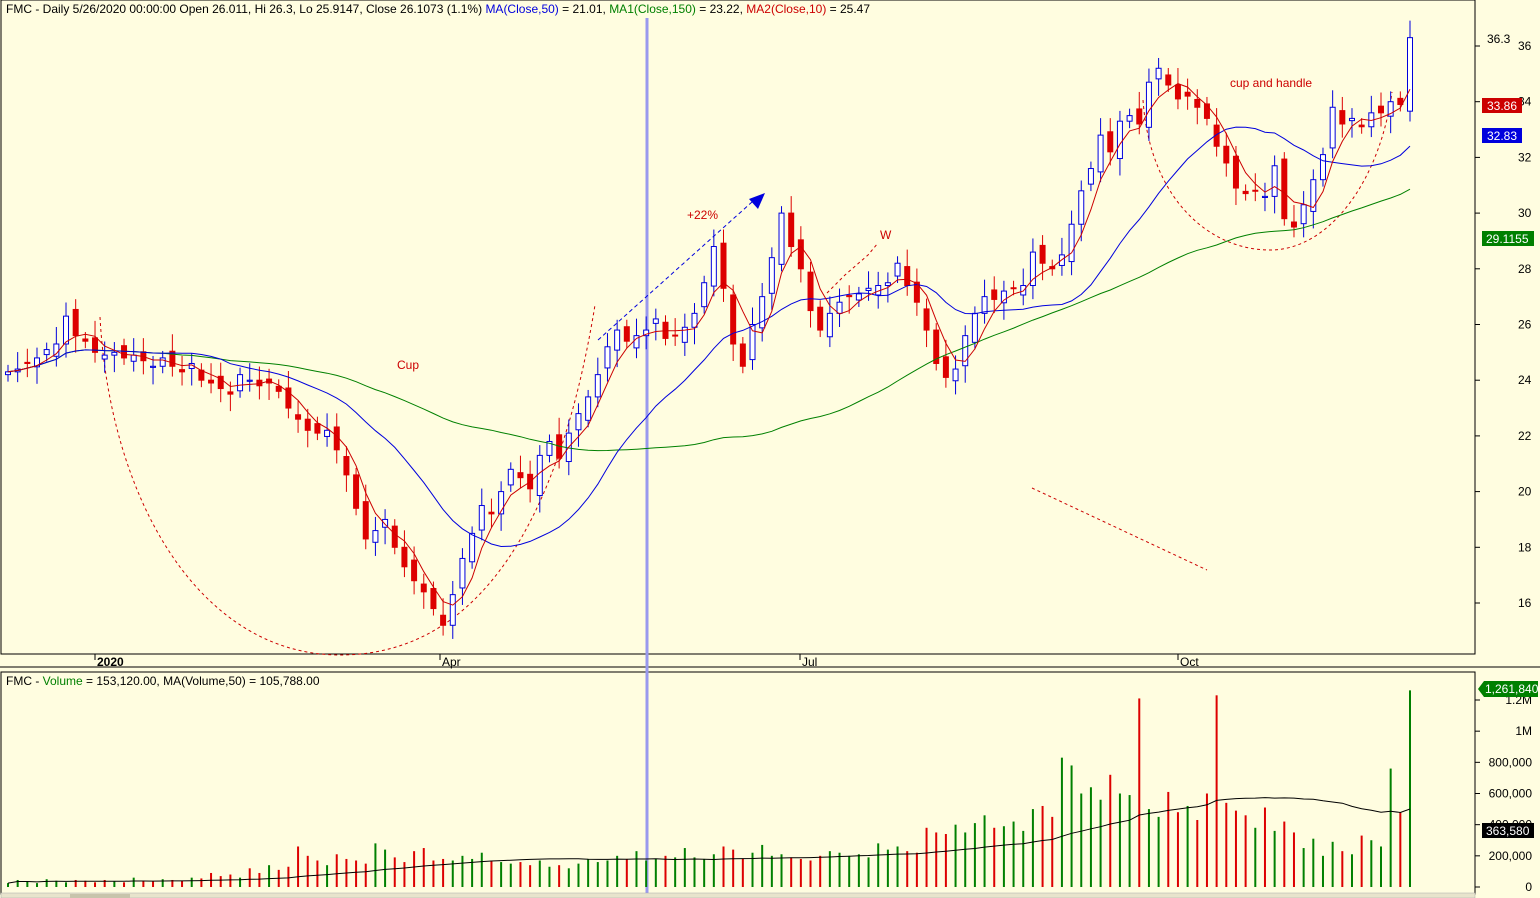 The width and height of the screenshot is (1540, 898). I want to click on svg-text: 29.1155, so click(1507, 239).